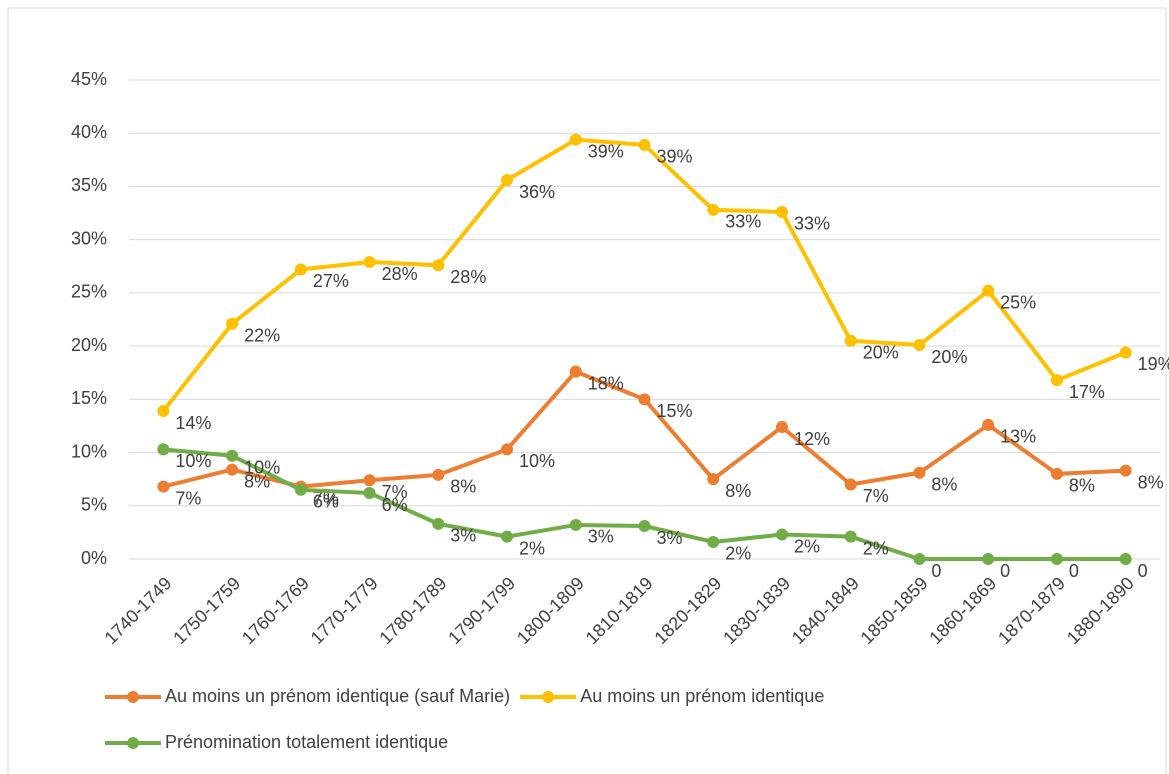 The image size is (1169, 774). I want to click on data-label: 22%, so click(262, 336).